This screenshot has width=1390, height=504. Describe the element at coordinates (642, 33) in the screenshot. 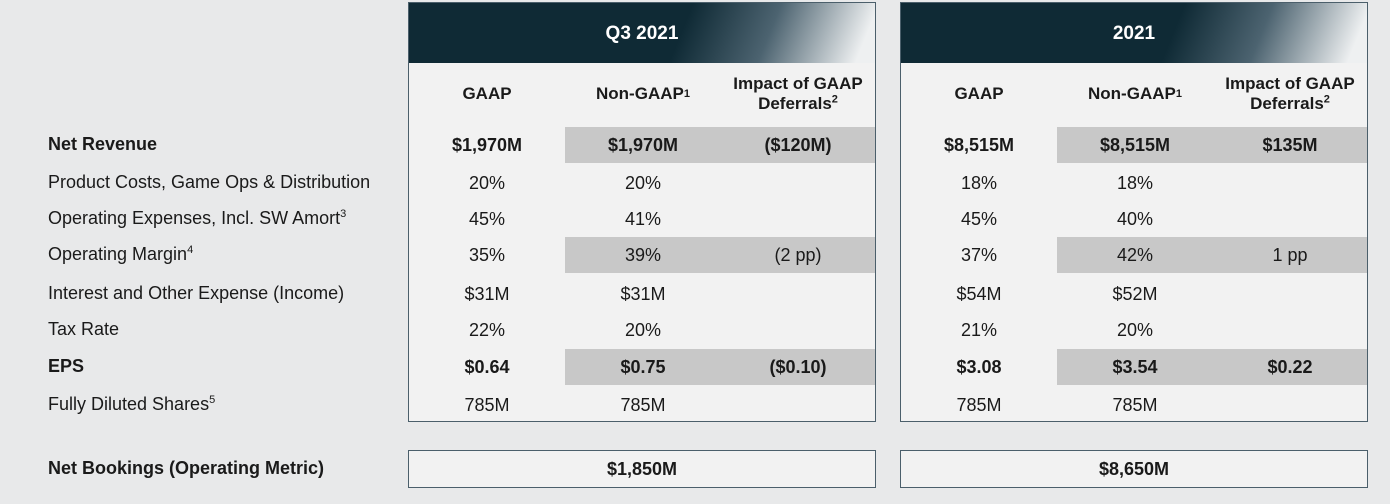

I see `period-header: Q3 2021` at that location.